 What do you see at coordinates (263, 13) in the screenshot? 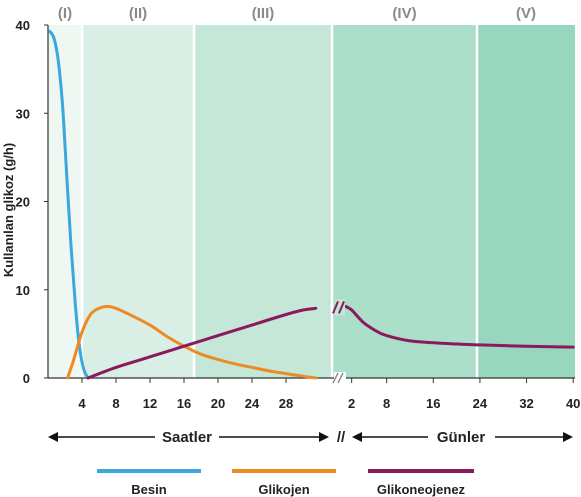
I see `phase-label: (III)` at bounding box center [263, 13].